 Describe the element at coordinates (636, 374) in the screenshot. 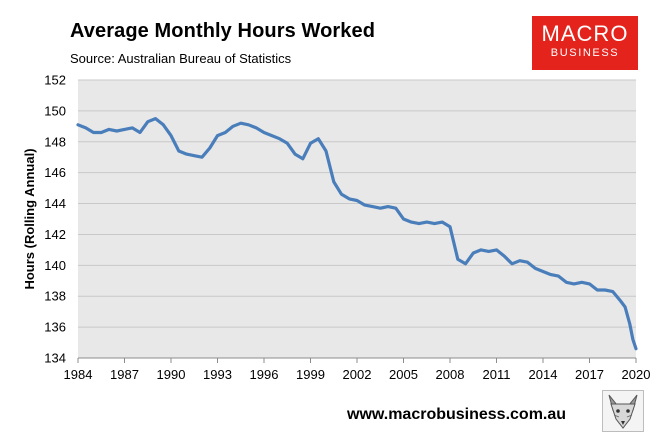

I see `x-tick-label: 2020` at that location.